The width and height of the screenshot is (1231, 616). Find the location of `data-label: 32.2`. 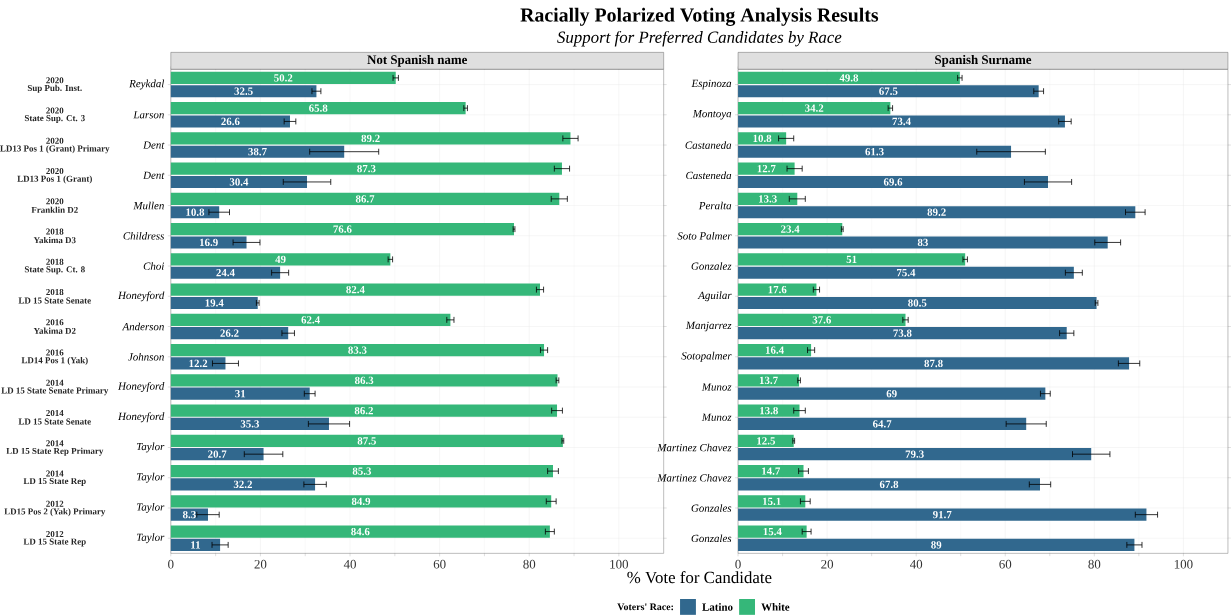

data-label: 32.2 is located at coordinates (243, 484).